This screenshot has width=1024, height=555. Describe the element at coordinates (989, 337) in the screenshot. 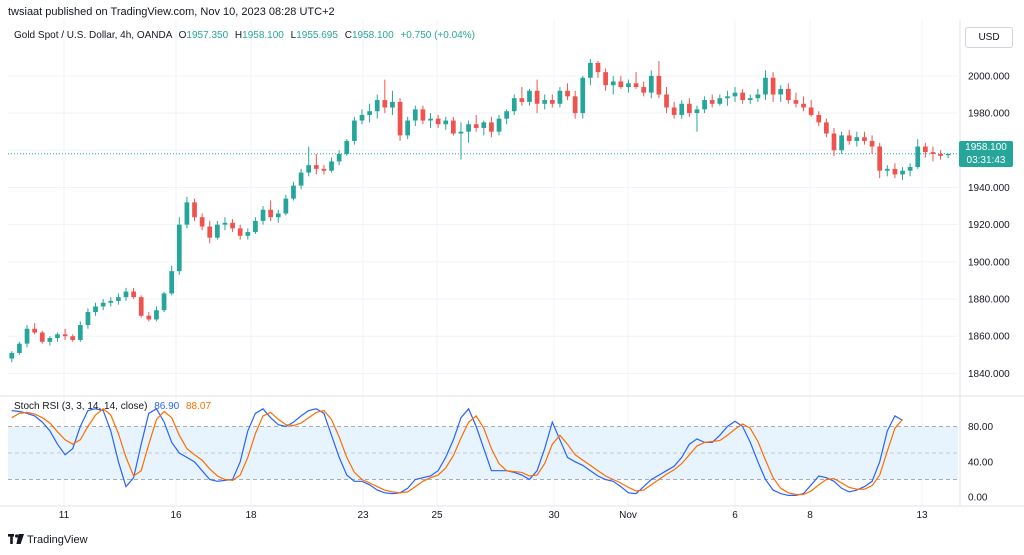

I see `price-tick-label: 1860.000` at that location.